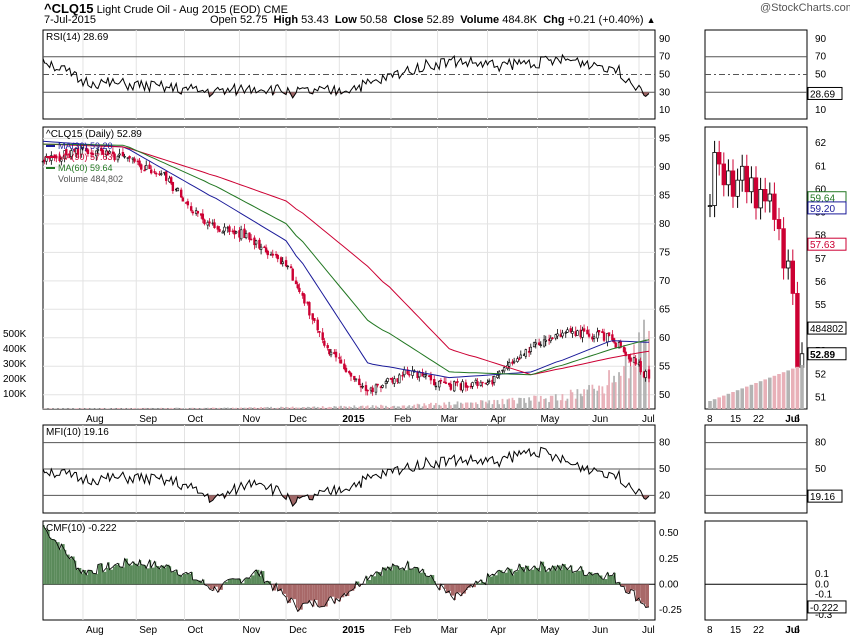 Image resolution: width=850 pixels, height=639 pixels. I want to click on legend-entry: MA(90) 57.63, so click(85, 157).